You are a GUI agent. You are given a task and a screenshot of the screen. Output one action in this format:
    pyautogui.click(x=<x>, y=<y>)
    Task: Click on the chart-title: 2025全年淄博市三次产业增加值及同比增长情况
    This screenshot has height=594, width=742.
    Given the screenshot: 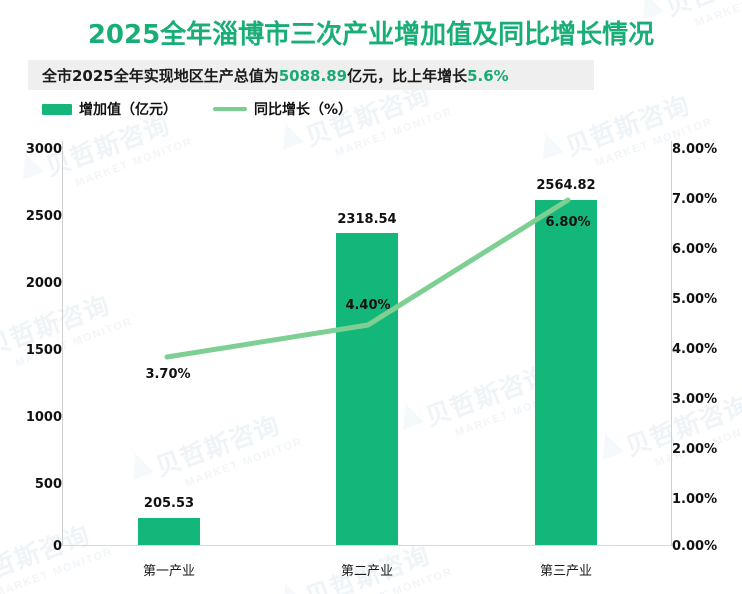 What is the action you would take?
    pyautogui.click(x=371, y=35)
    